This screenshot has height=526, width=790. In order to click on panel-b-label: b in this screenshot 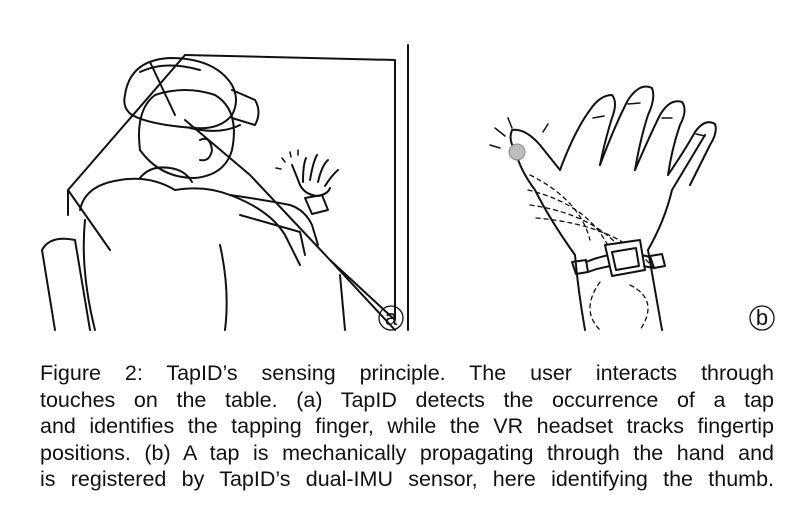, I will do `click(762, 318)`.